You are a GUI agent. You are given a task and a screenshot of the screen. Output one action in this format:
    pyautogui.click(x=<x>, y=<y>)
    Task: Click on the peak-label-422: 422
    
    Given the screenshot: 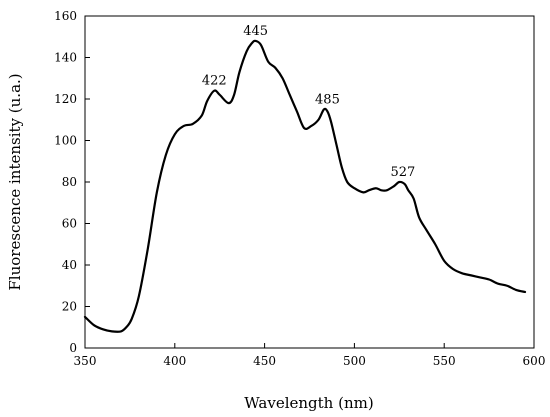 What is the action you would take?
    pyautogui.click(x=214, y=81)
    